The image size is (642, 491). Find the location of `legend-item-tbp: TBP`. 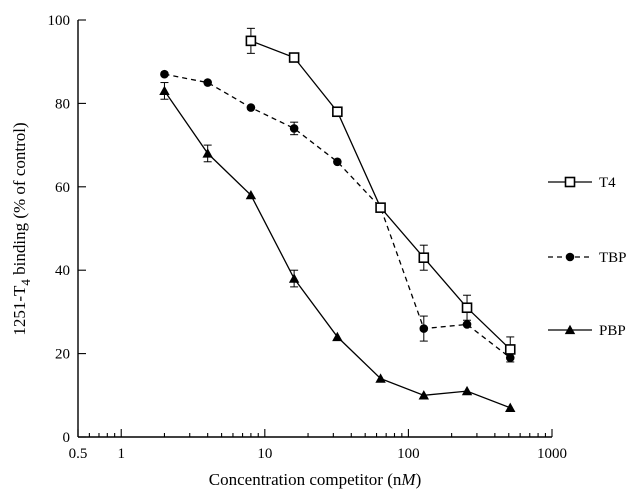

legend-item-tbp: TBP is located at coordinates (587, 258).